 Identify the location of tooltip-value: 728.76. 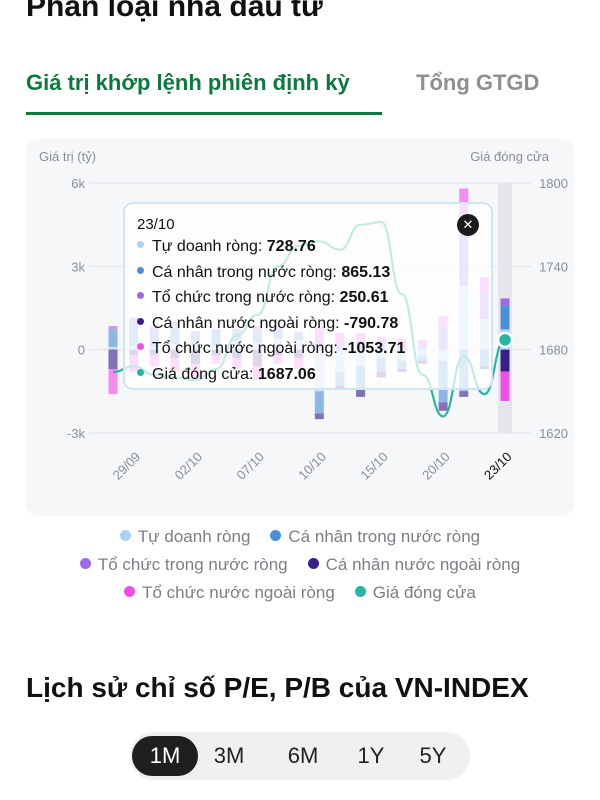
(291, 246).